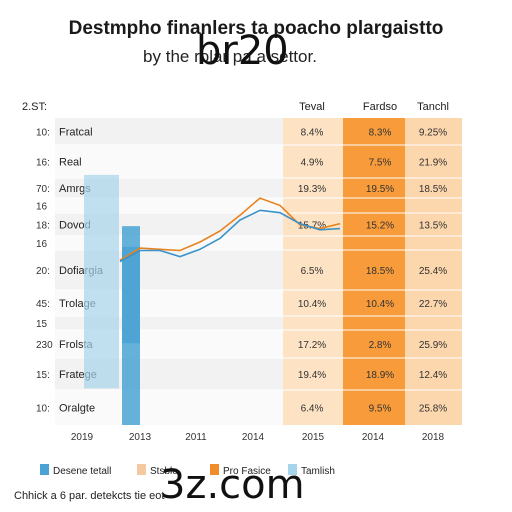 The width and height of the screenshot is (512, 512). I want to click on cell-value: 22.7%, so click(433, 304).